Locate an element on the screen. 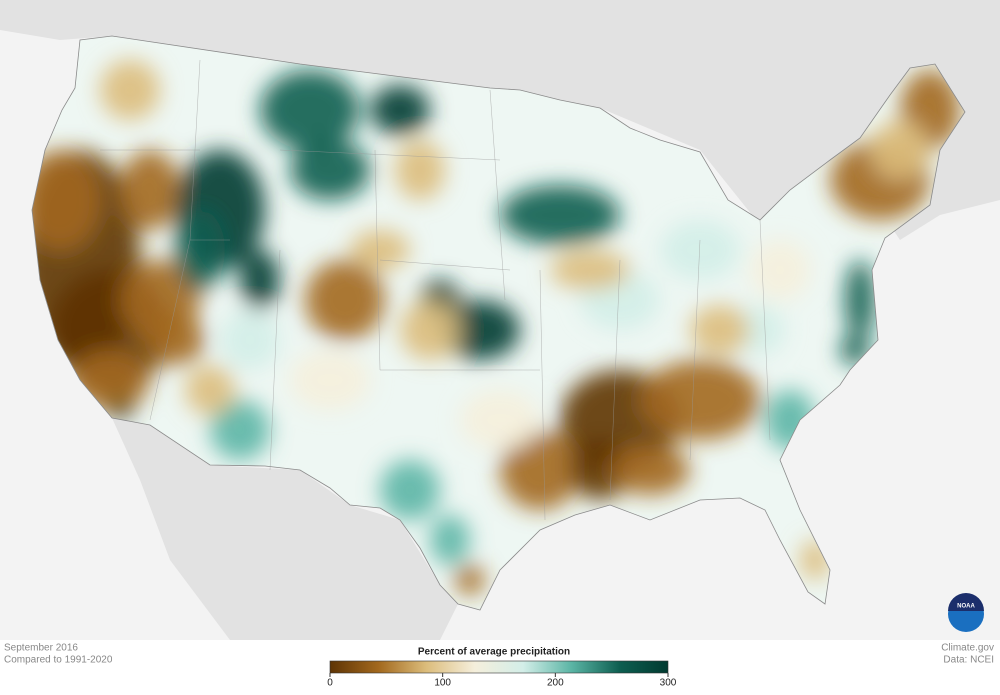 This screenshot has width=1000, height=695. legend-tick-label: 100 is located at coordinates (442, 683).